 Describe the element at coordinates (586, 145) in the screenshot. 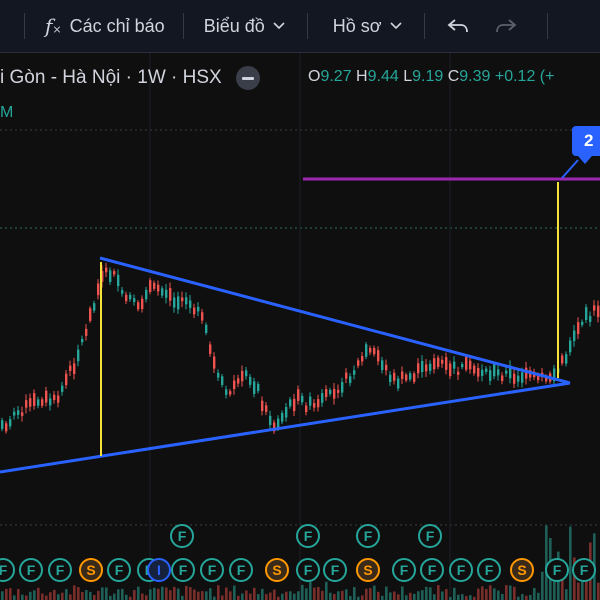

I see `price-label-badge: 2` at that location.